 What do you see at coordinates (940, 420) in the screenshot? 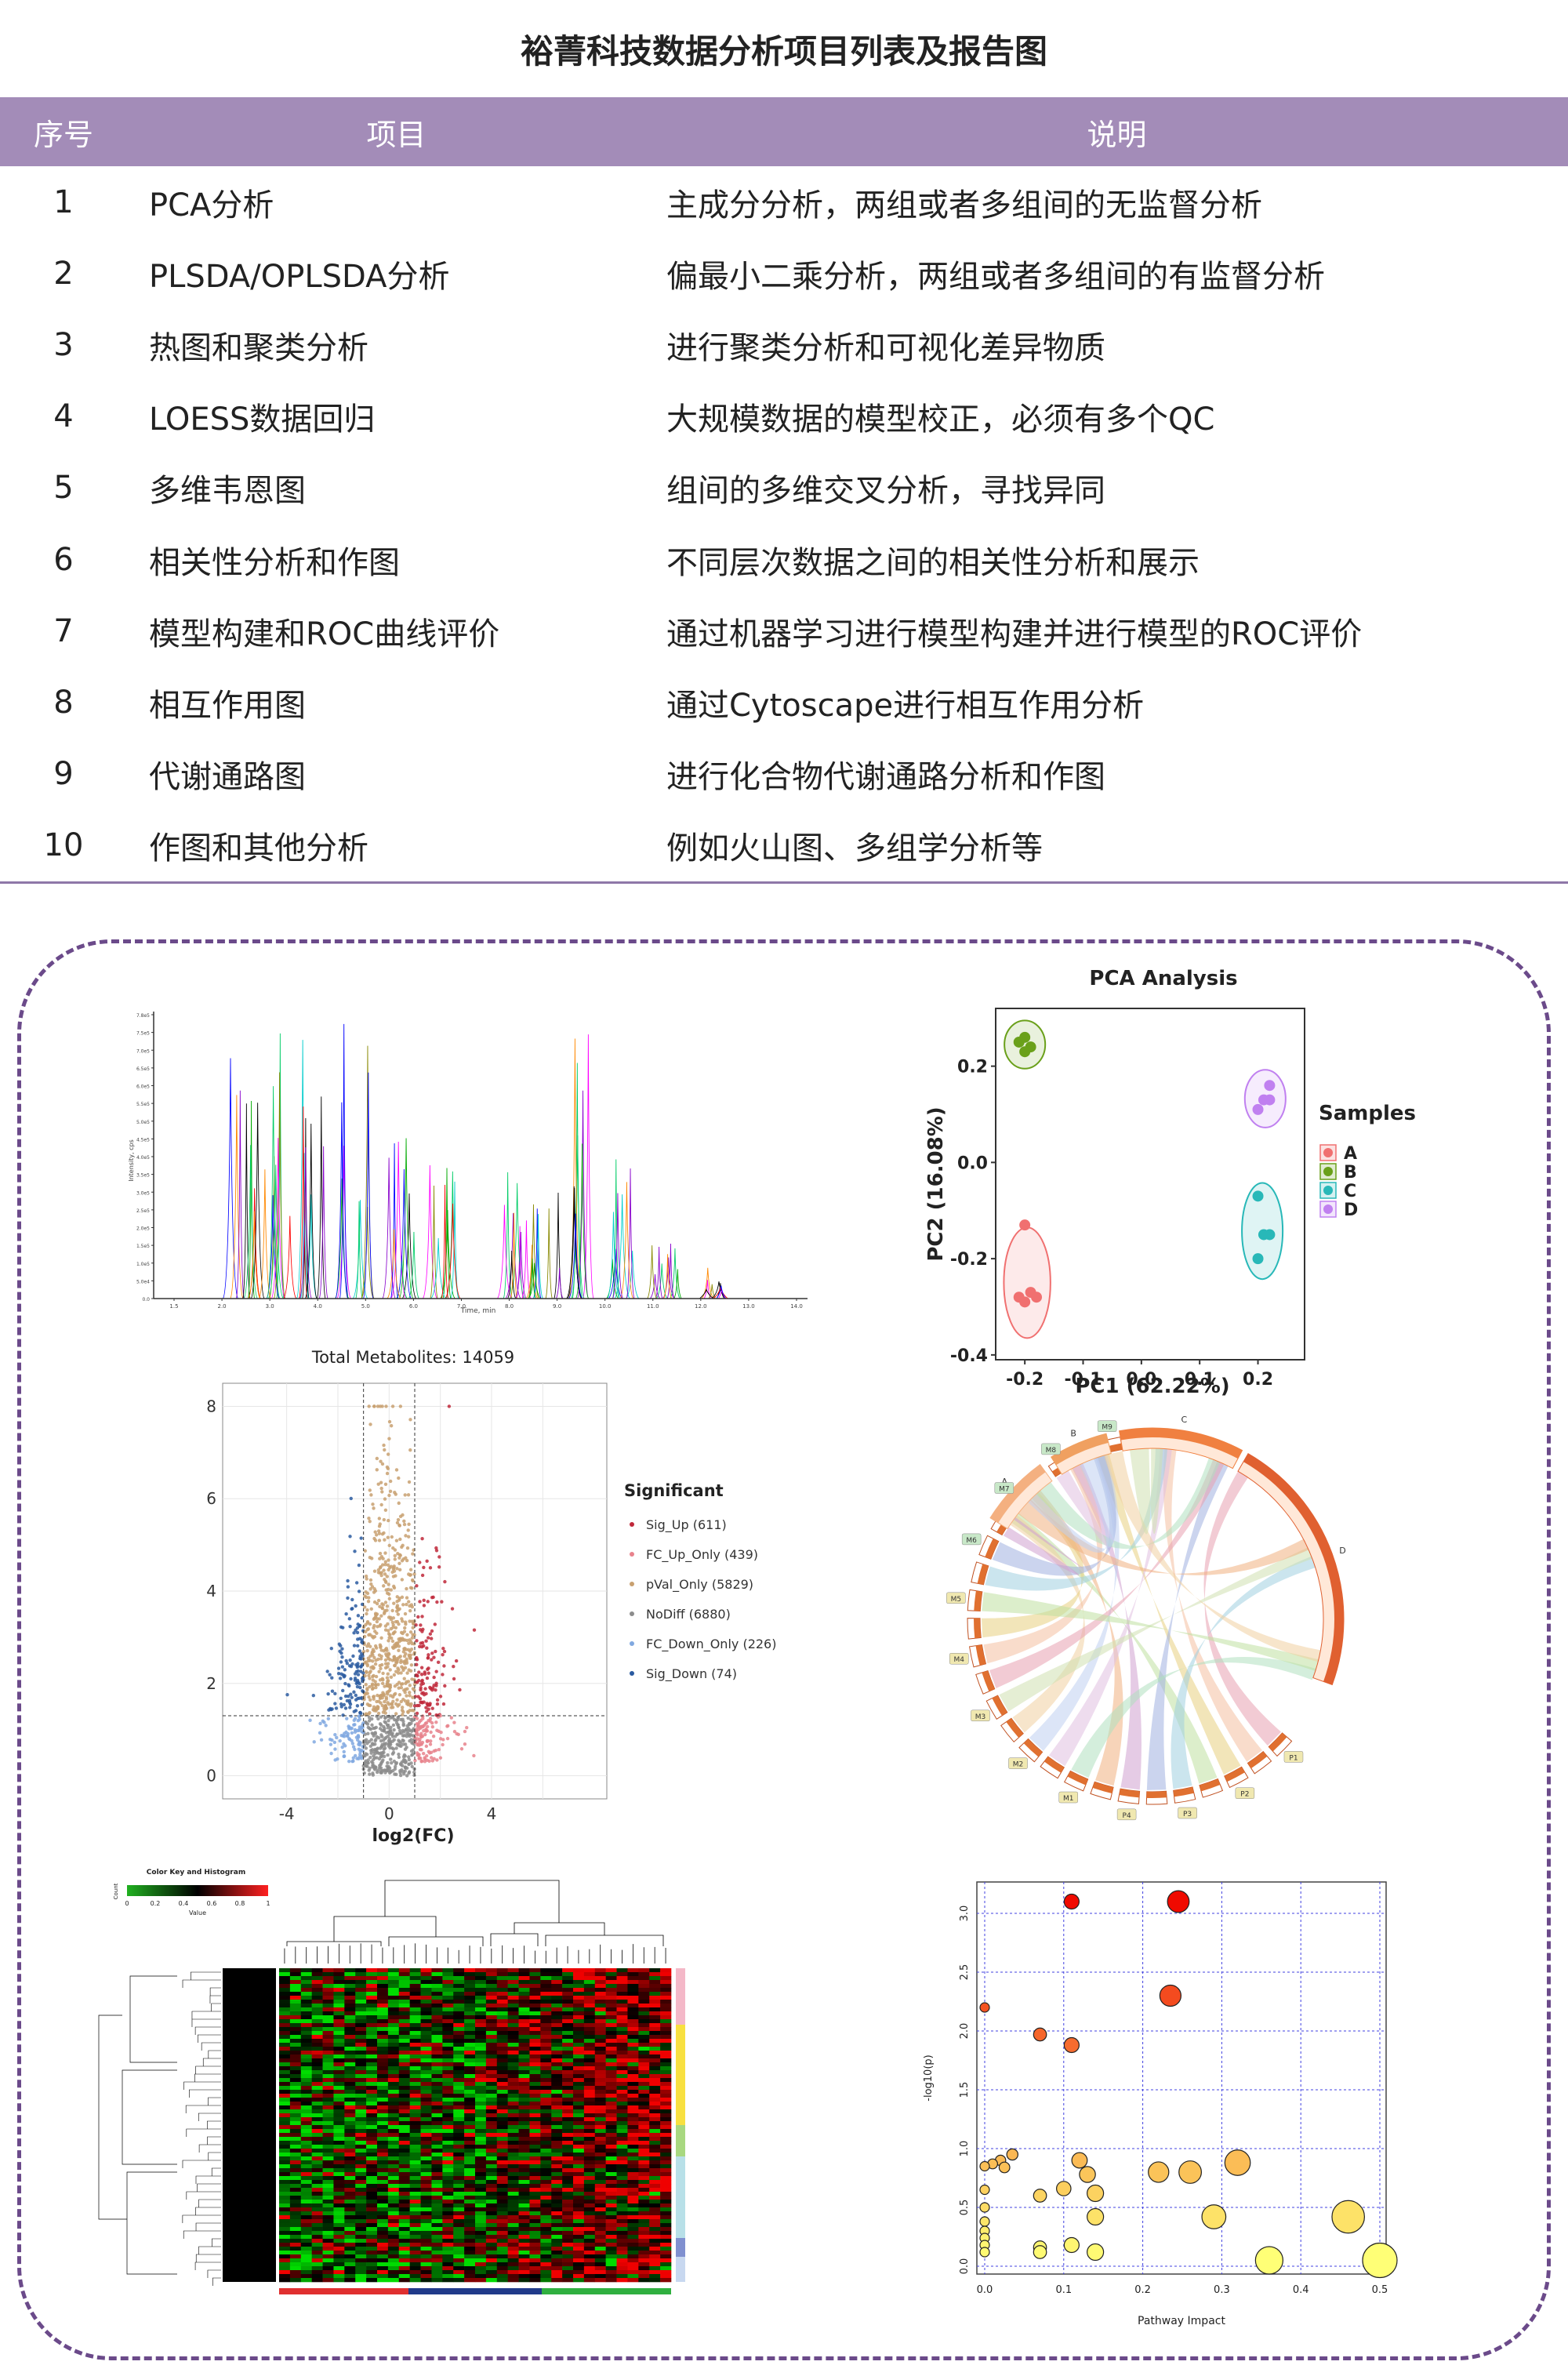
I see `row-description: 大规模数据的模型校正，必须有多个QC` at bounding box center [940, 420].